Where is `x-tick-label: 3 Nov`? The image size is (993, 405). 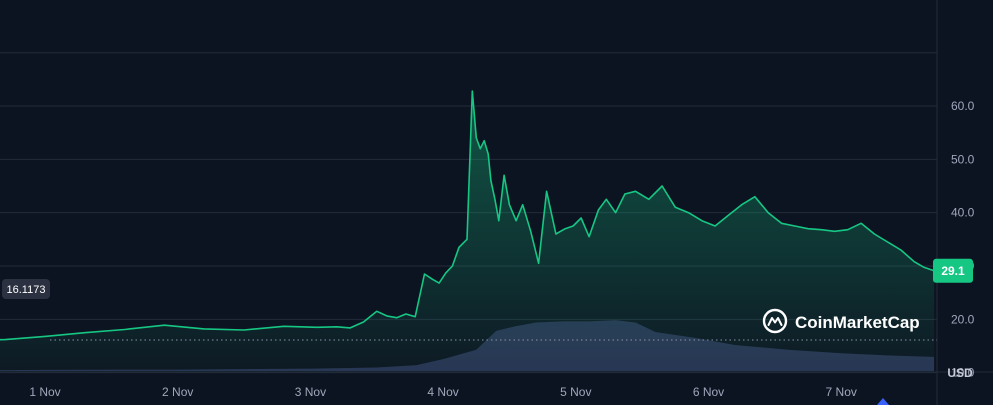 x-tick-label: 3 Nov is located at coordinates (310, 392).